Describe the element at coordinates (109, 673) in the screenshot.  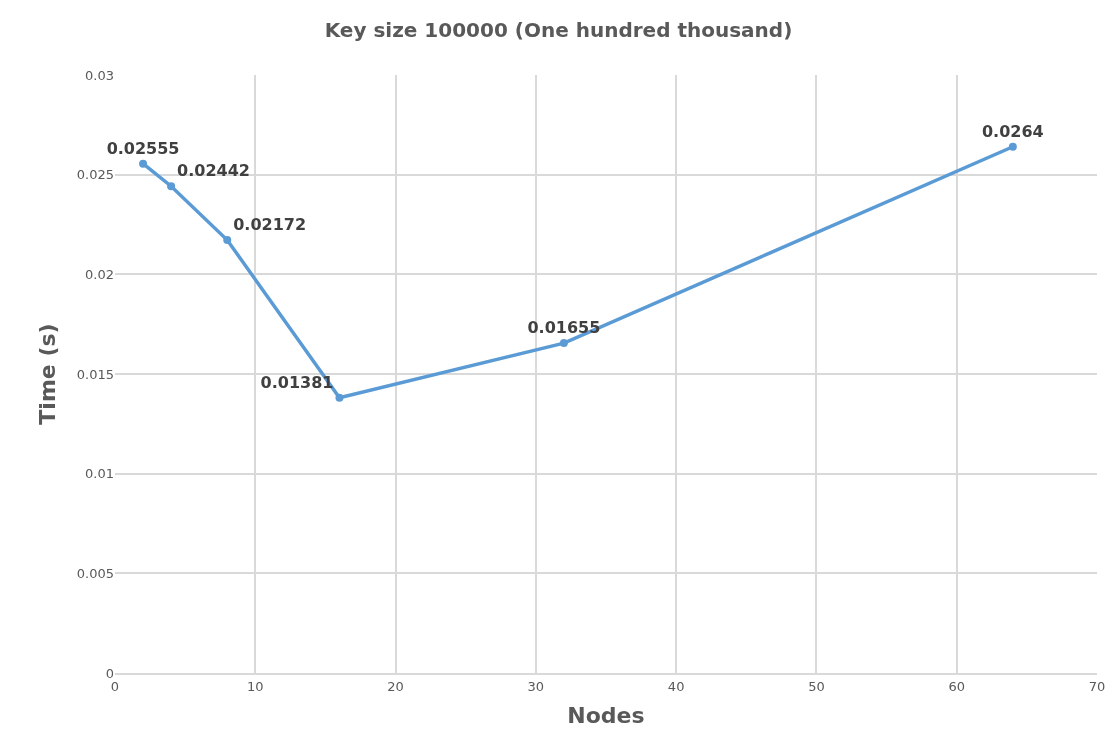
I see `y-tick-label: 0` at that location.